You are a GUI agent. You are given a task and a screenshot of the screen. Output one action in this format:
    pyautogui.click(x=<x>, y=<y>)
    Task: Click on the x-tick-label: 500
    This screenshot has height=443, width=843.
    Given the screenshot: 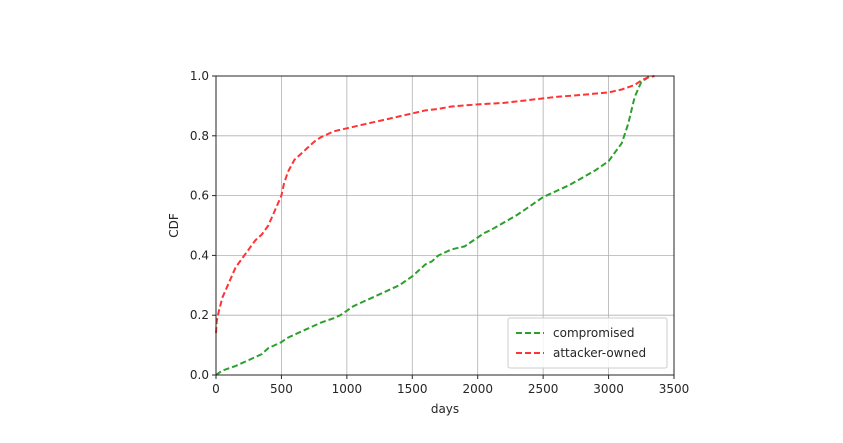 What is the action you would take?
    pyautogui.click(x=281, y=389)
    